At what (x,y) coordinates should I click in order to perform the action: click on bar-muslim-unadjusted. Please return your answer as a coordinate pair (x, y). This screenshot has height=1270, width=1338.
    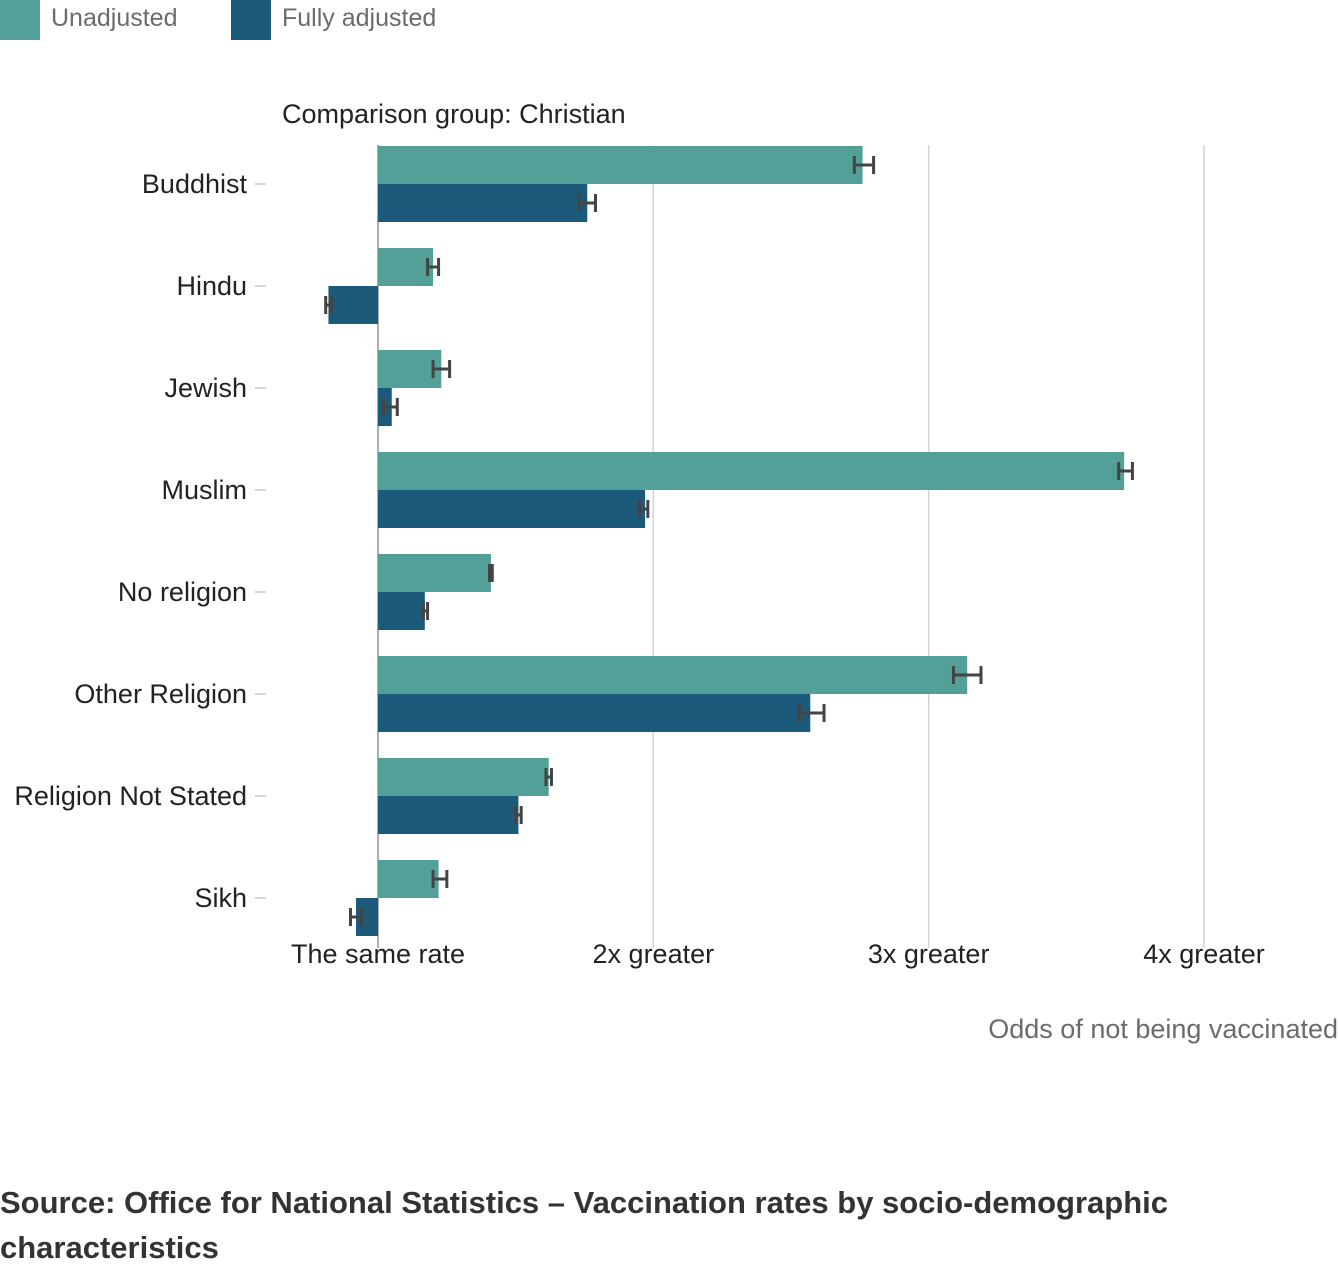
    Looking at the image, I should click on (751, 471).